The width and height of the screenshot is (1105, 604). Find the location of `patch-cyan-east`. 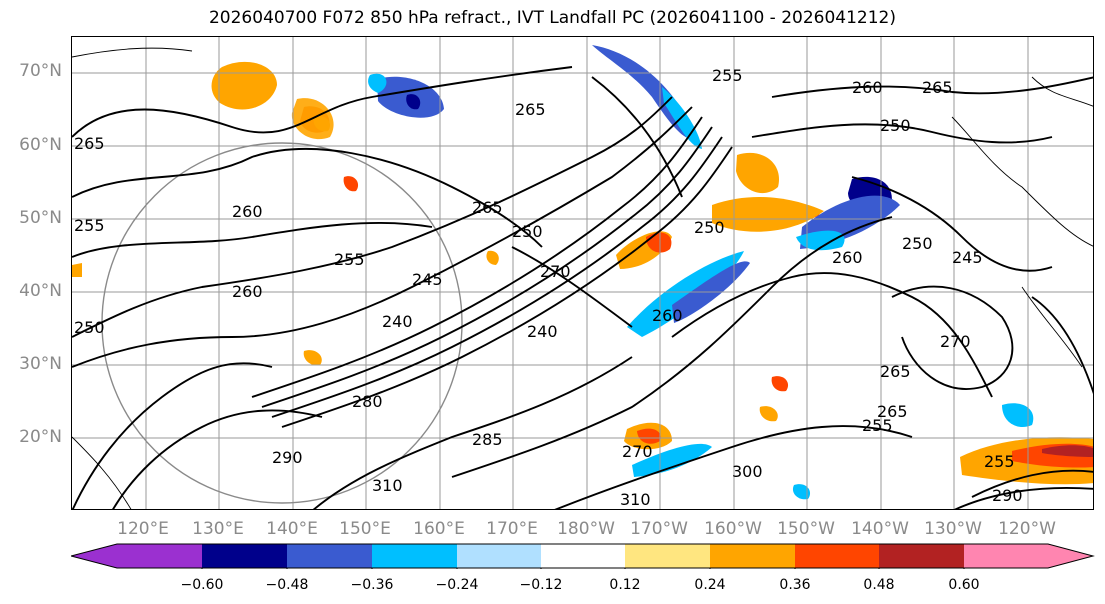

patch-cyan-east is located at coordinates (1018, 415).